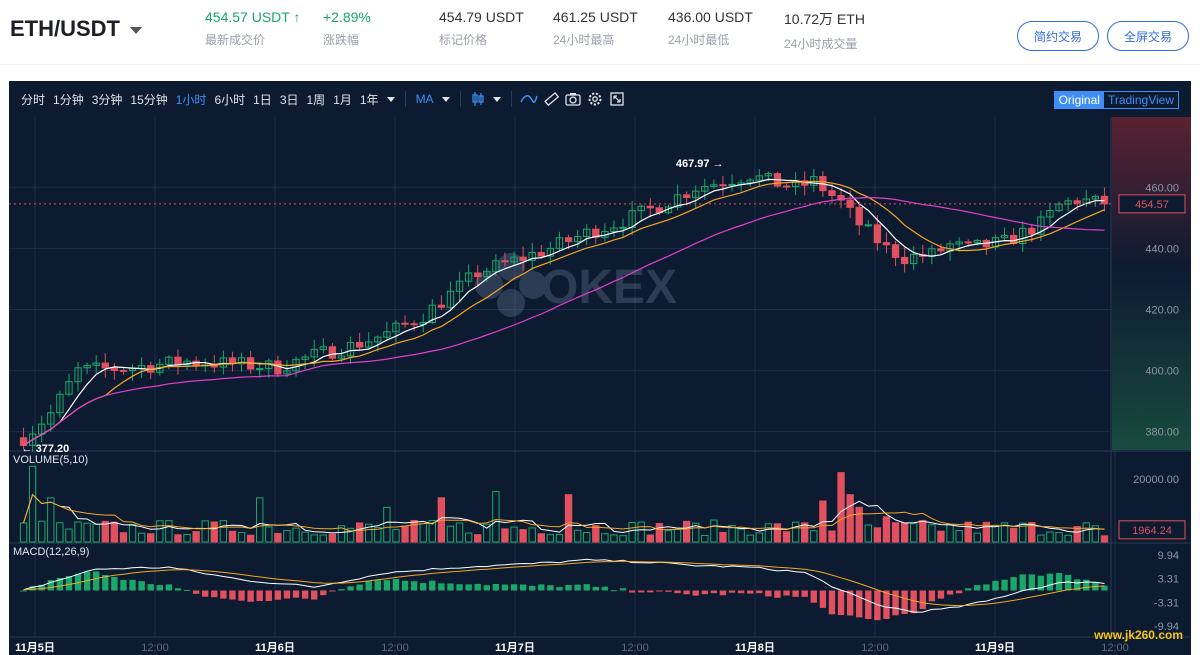 The height and width of the screenshot is (655, 1200). Describe the element at coordinates (1162, 433) in the screenshot. I see `price-axis-label: 380.00` at that location.